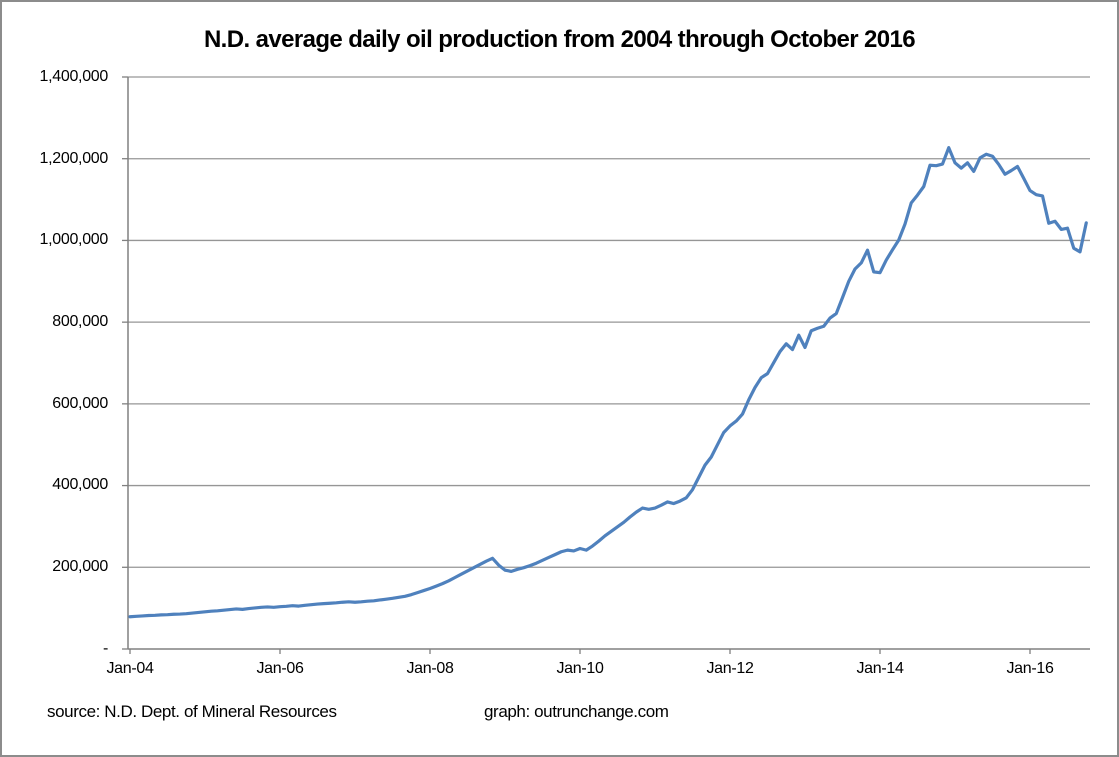 The width and height of the screenshot is (1119, 757). Describe the element at coordinates (280, 668) in the screenshot. I see `x-axis-tick-label: Jan-06` at that location.